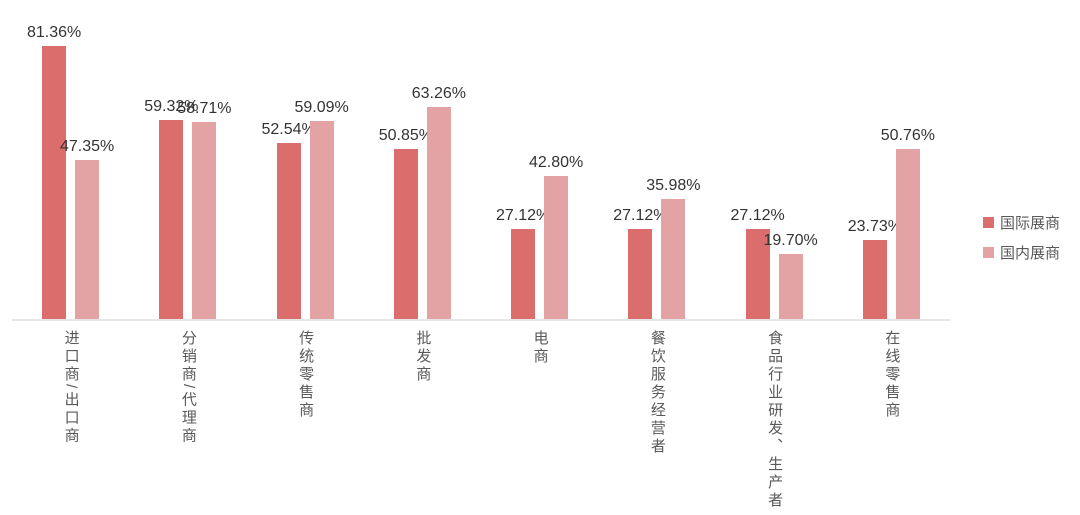 The height and width of the screenshot is (515, 1080). I want to click on category-label-5: 餐饮服务经营者, so click(657, 393).